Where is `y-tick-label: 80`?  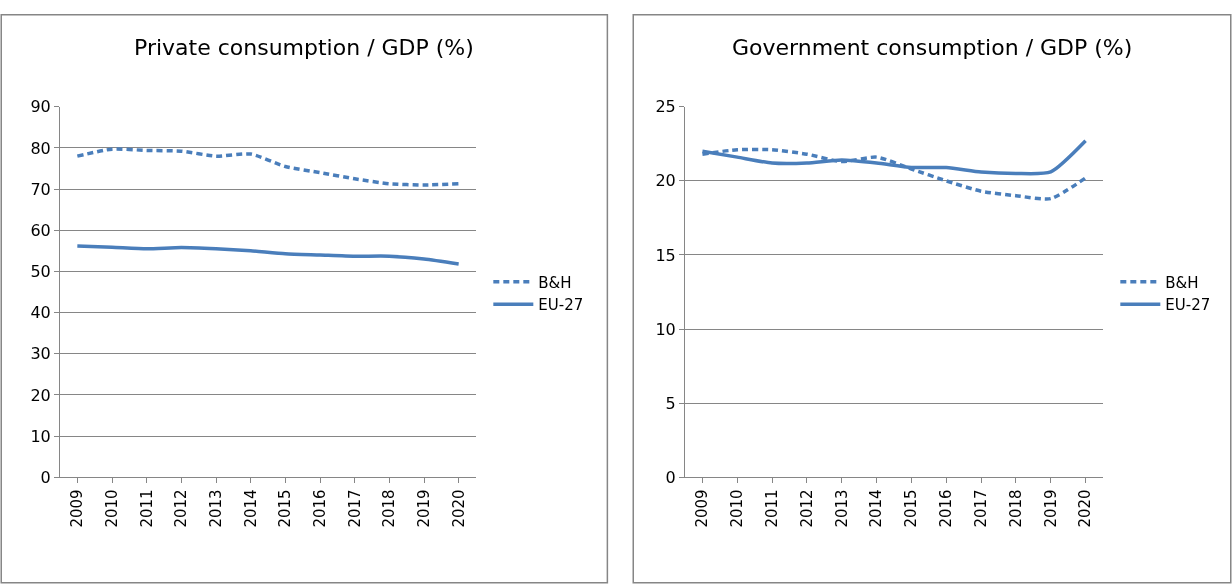 y-tick-label: 80 is located at coordinates (40, 148).